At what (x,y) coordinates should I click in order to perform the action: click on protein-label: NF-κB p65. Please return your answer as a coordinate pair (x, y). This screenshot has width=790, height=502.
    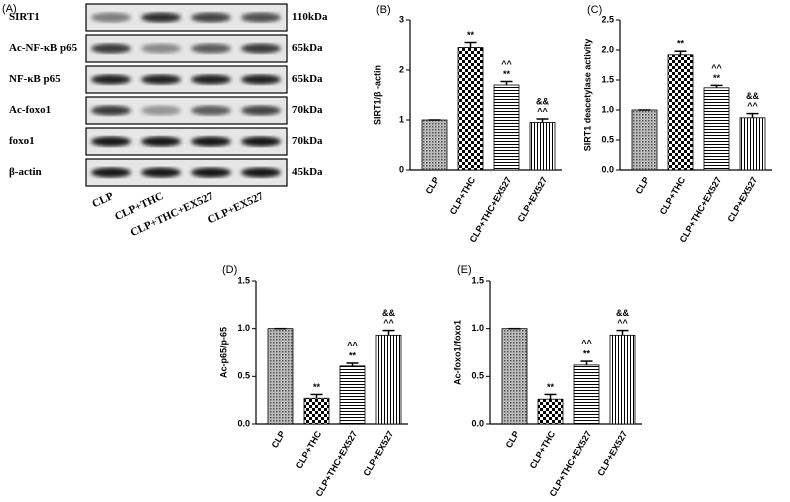
    Looking at the image, I should click on (35, 79).